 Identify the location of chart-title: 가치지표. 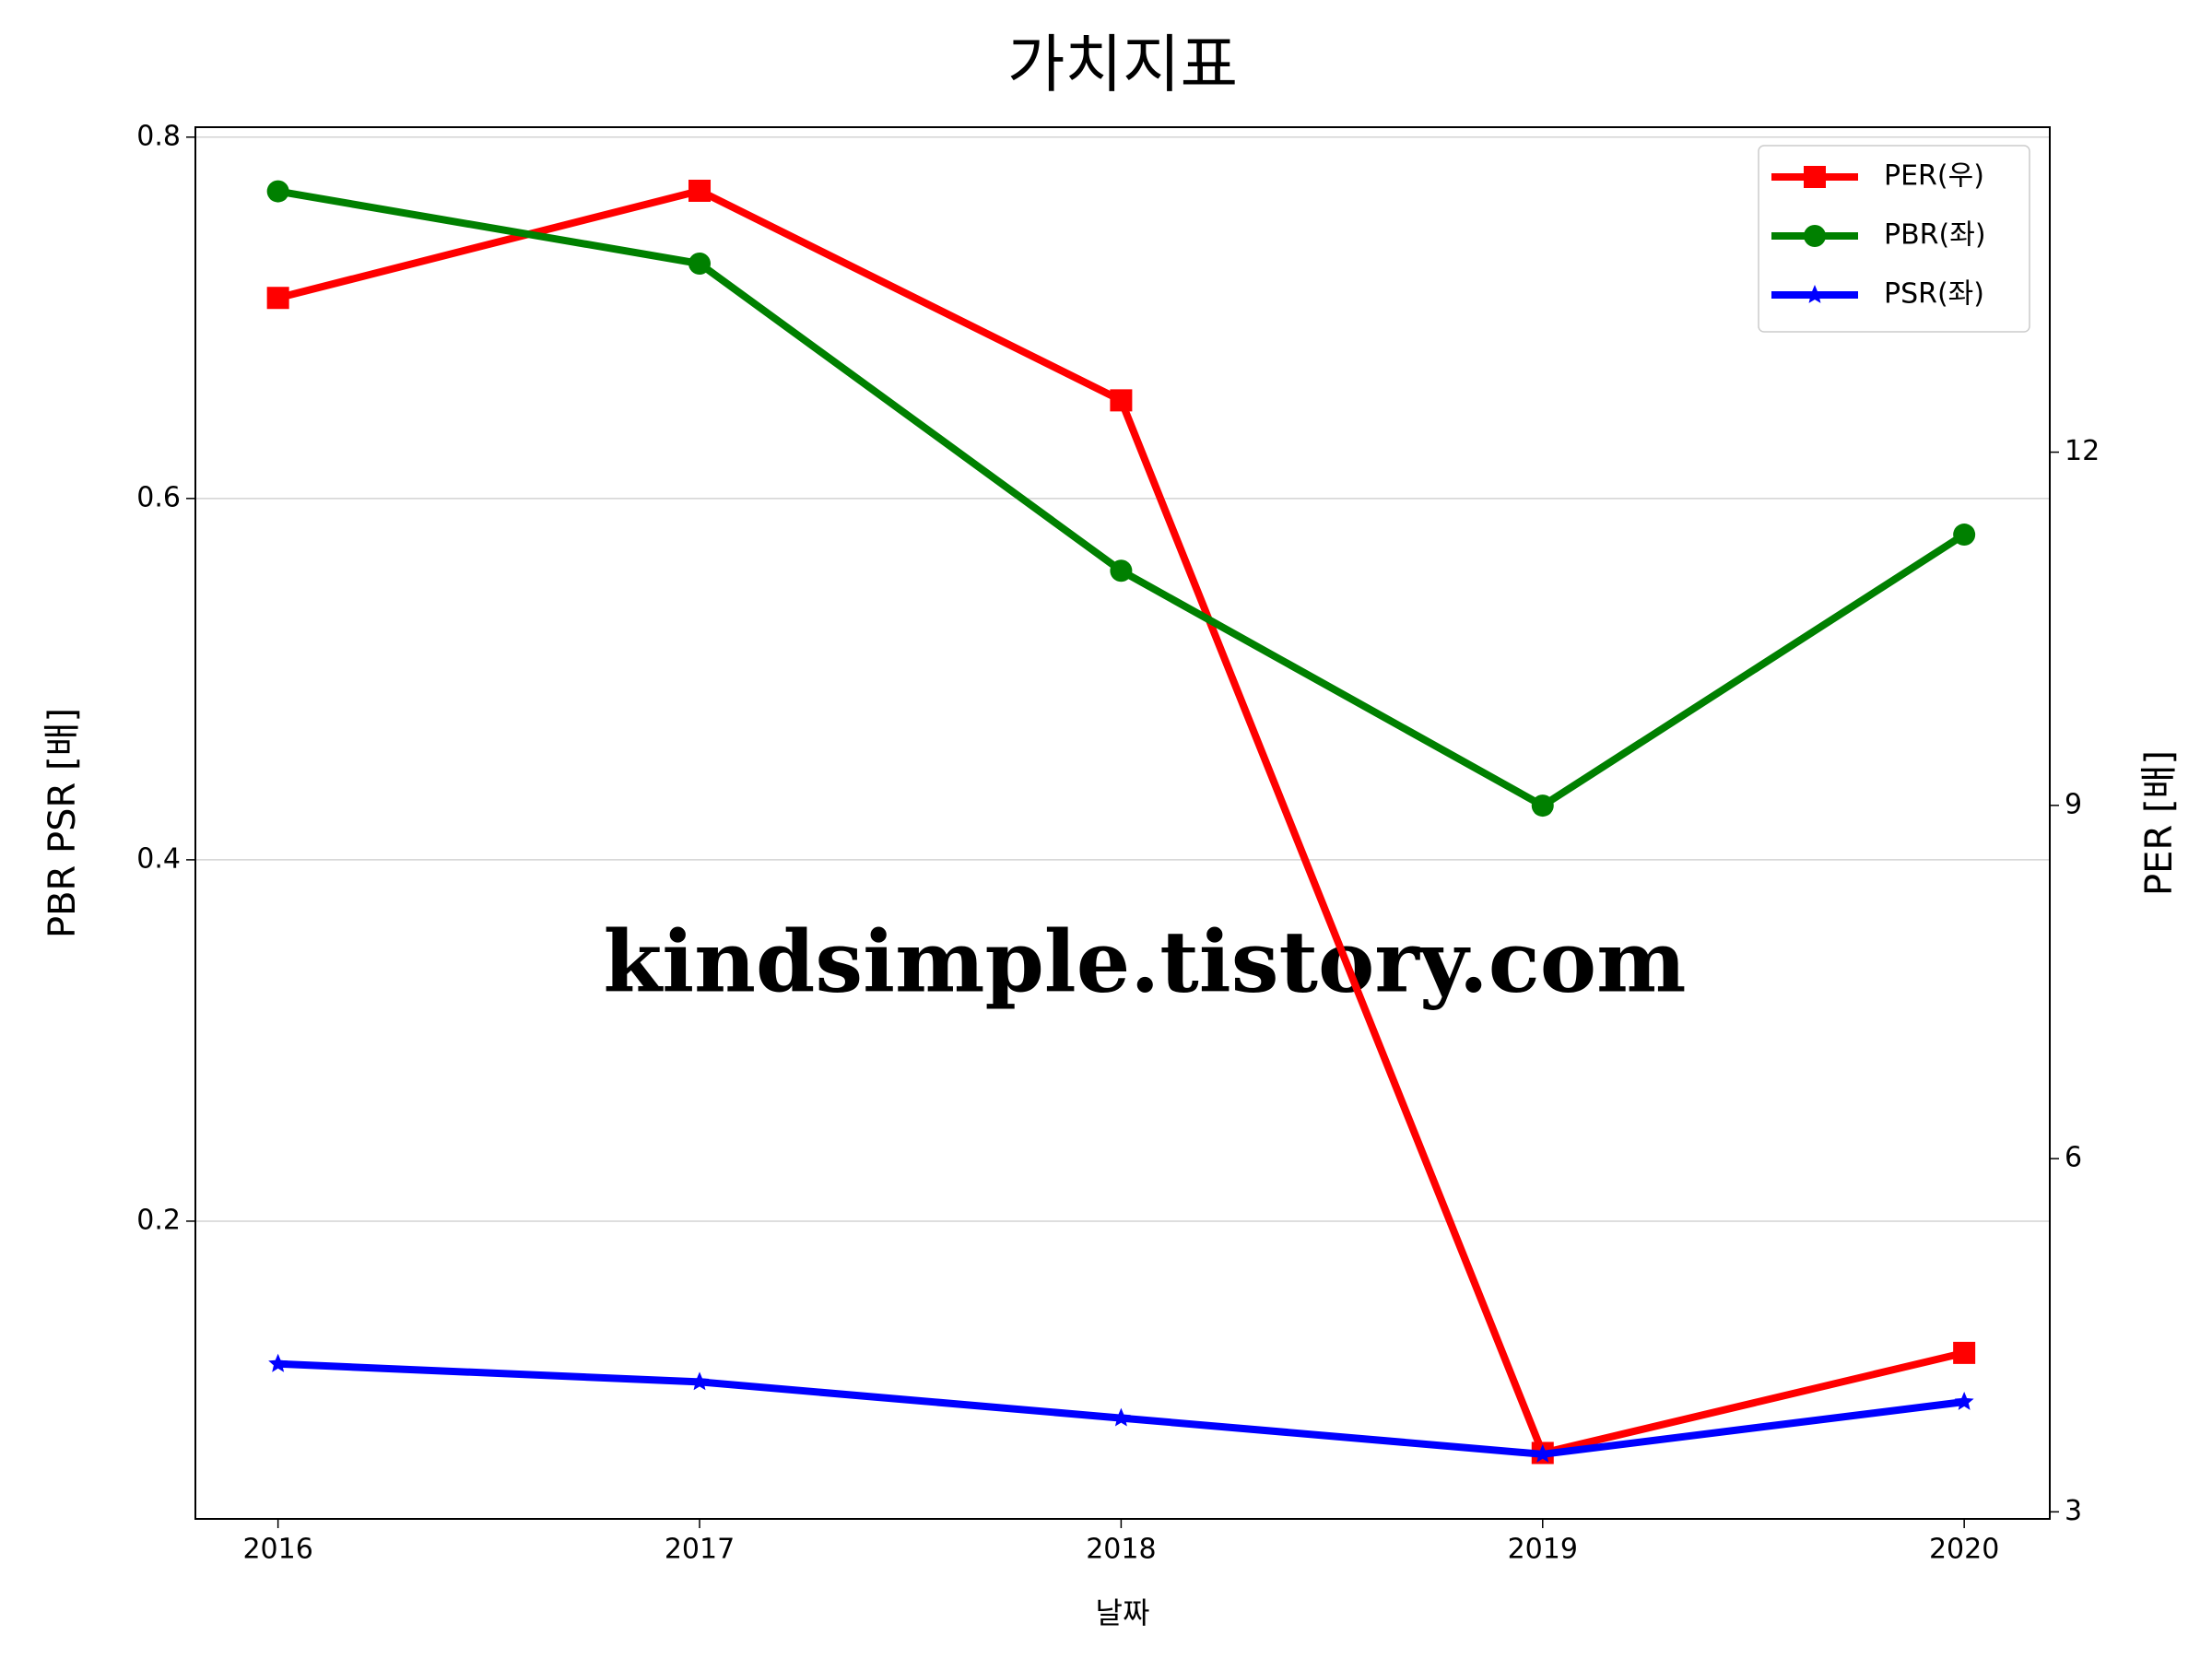
(1122, 65).